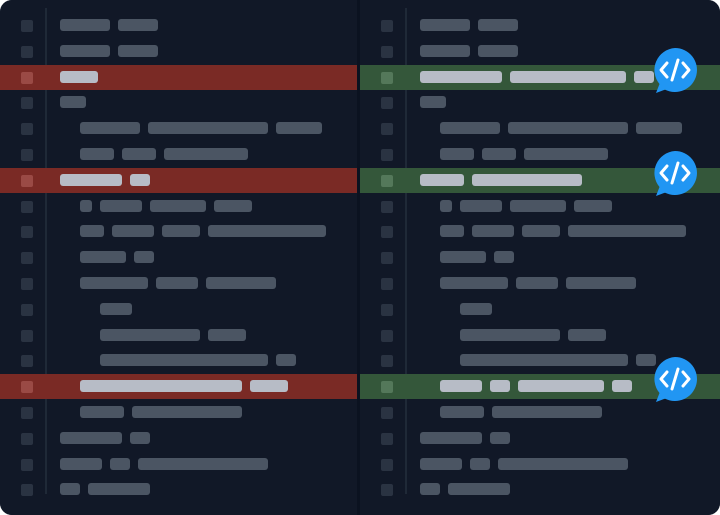  Describe the element at coordinates (359, 257) in the screenshot. I see `split-divider` at that location.